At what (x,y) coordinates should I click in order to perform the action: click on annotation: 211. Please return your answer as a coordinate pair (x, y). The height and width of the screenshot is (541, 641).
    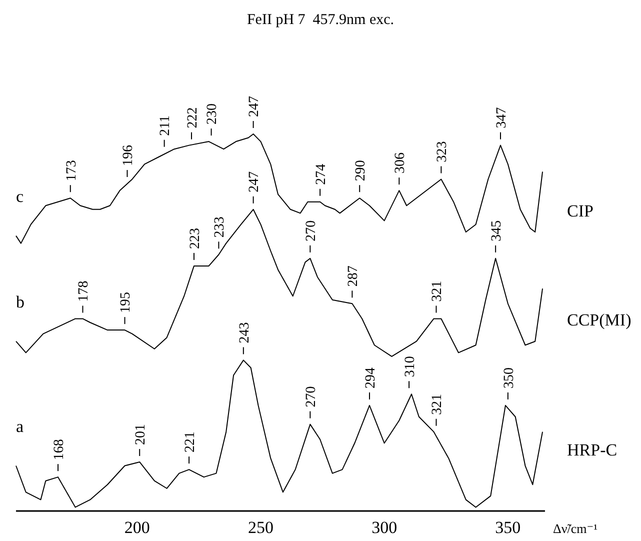
    Looking at the image, I should click on (166, 125).